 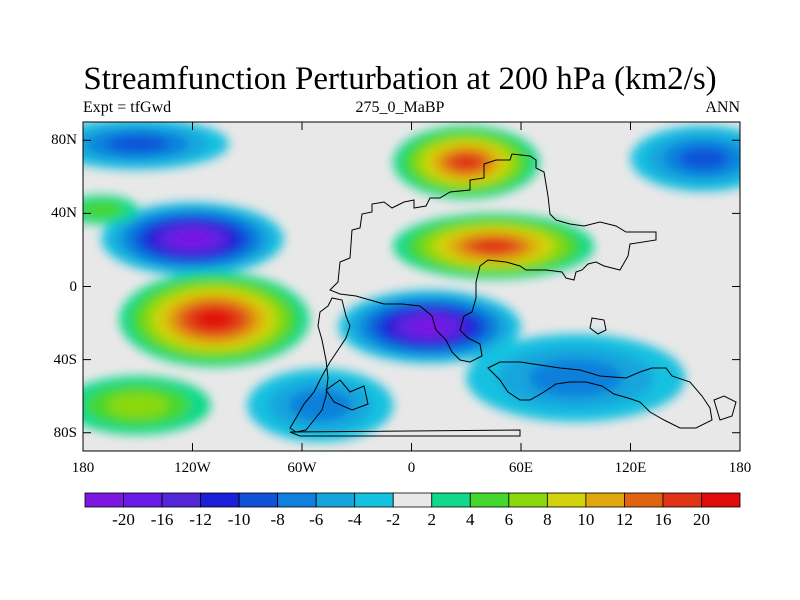 What do you see at coordinates (73, 286) in the screenshot?
I see `y-tick-label: 0` at bounding box center [73, 286].